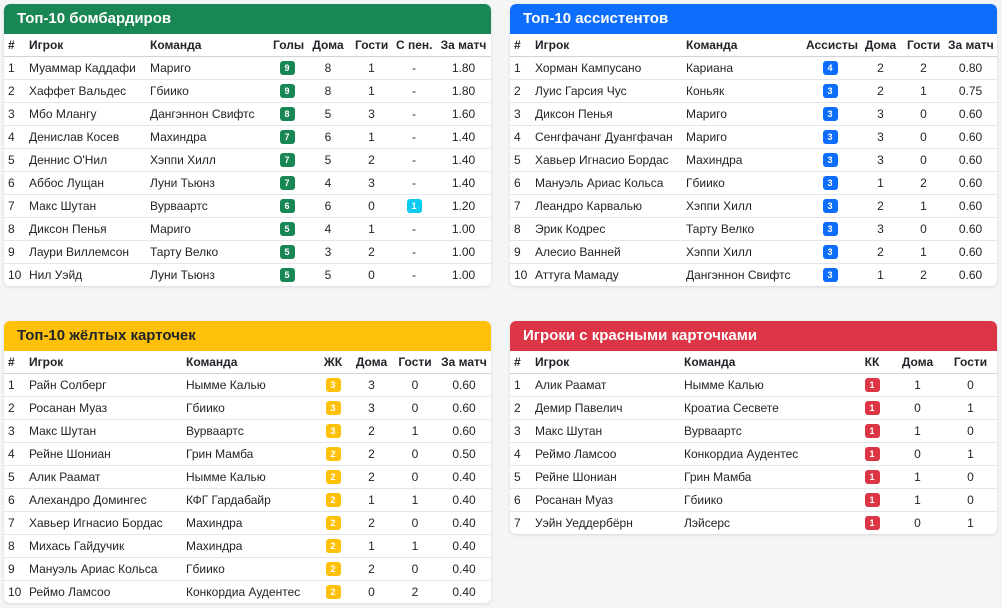 The width and height of the screenshot is (1002, 608). Describe the element at coordinates (753, 91) in the screenshot. I see `table-row: 2 Луис Гарсия Чус Коньяк 3 2 1 0.75` at that location.